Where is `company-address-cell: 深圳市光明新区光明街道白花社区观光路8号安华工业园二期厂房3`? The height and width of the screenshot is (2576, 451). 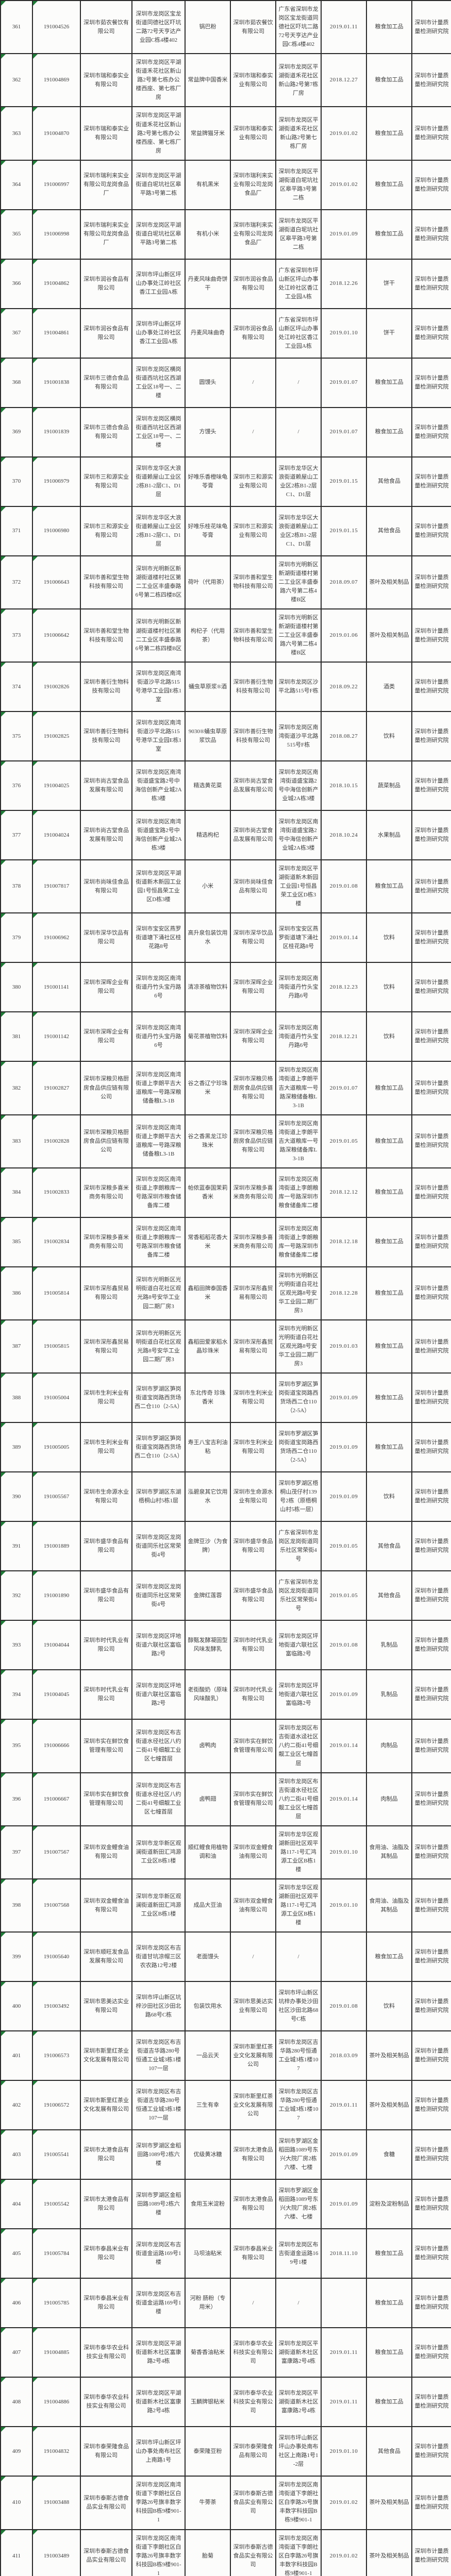 company-address-cell: 深圳市光明新区光明街道白花社区观光路8号安华工业园二期厂房3 is located at coordinates (158, 1346).